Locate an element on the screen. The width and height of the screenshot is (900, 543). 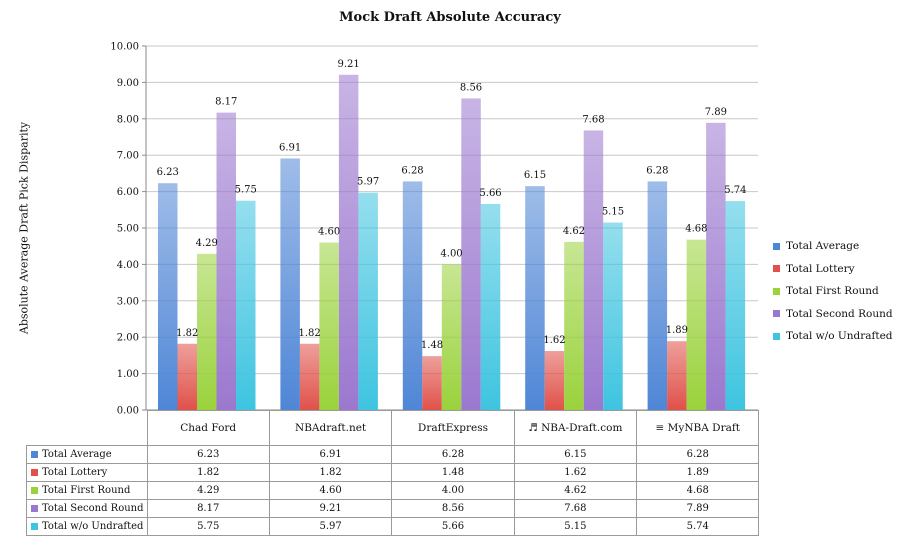
y-tick-label: 4.00 is located at coordinates (128, 265).